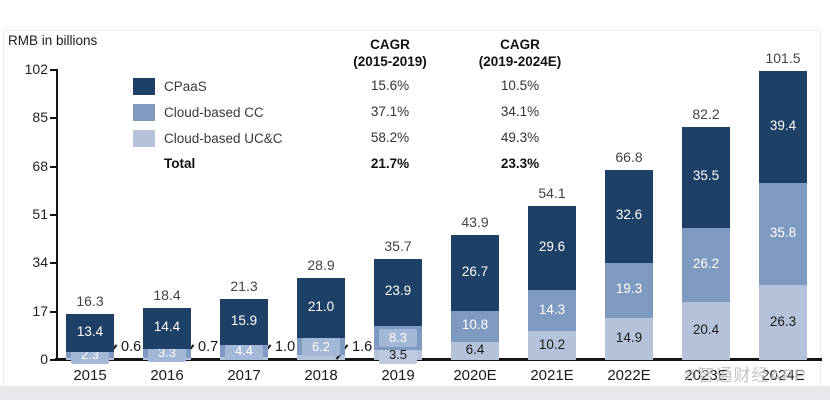 This screenshot has height=400, width=830. I want to click on segment-value-label: 35.5, so click(706, 176).